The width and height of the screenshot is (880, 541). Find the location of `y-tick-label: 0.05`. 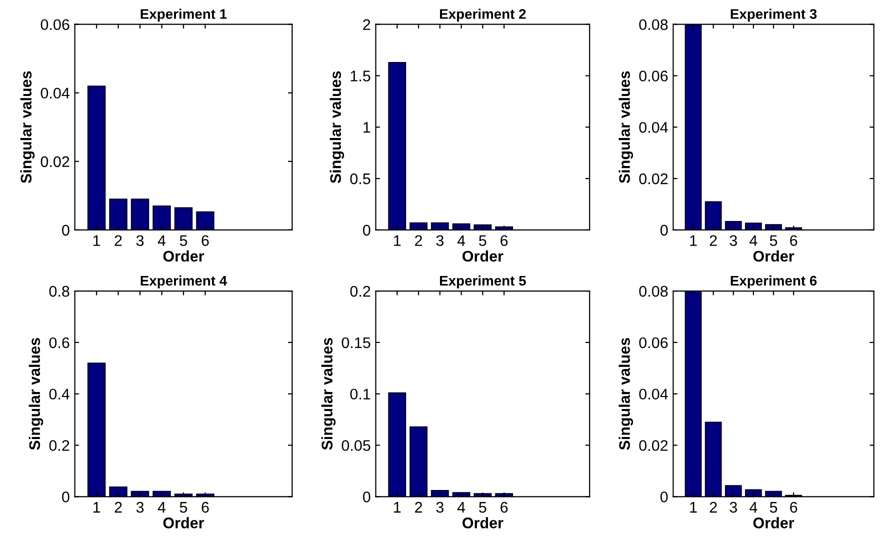

y-tick-label: 0.05 is located at coordinates (356, 445).